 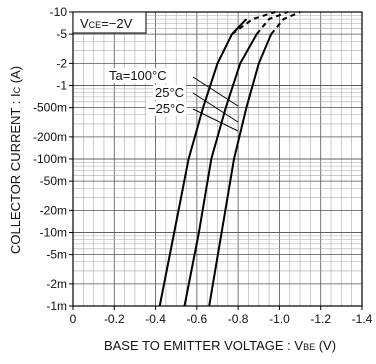 I want to click on series-label: Ta=100°C, so click(x=138, y=75).